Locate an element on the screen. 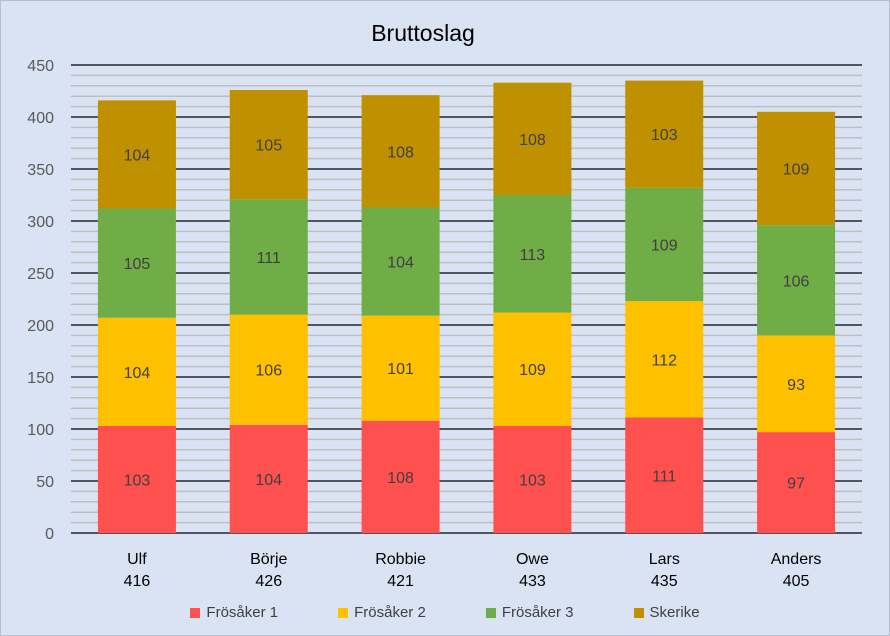 This screenshot has width=890, height=636. y-tick-label: 350 is located at coordinates (40, 170).